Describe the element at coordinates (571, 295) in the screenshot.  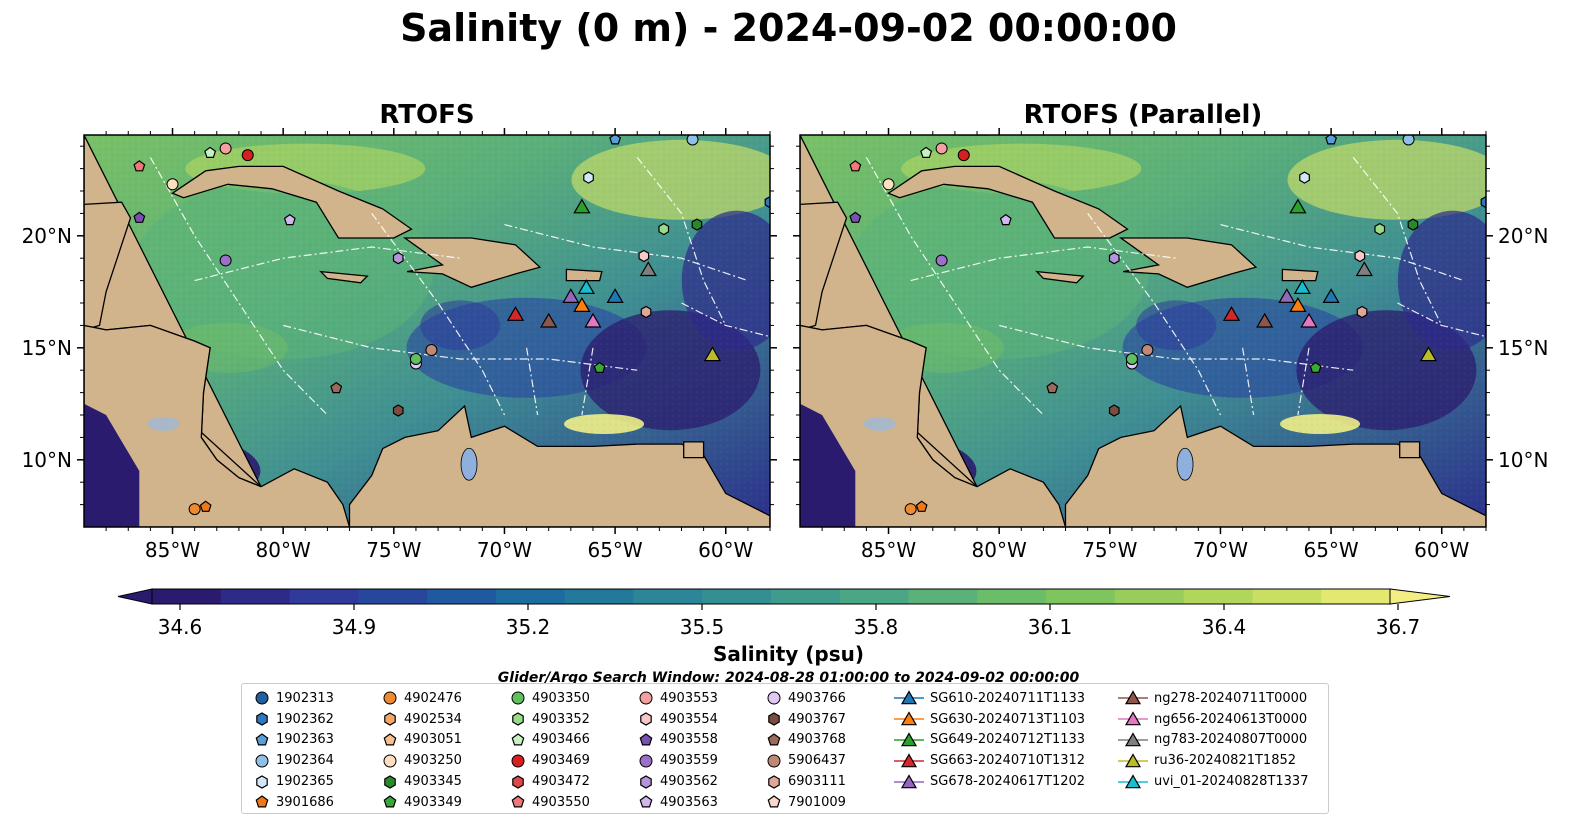
I see `glider-marker-SG678-20240617T1202` at that location.